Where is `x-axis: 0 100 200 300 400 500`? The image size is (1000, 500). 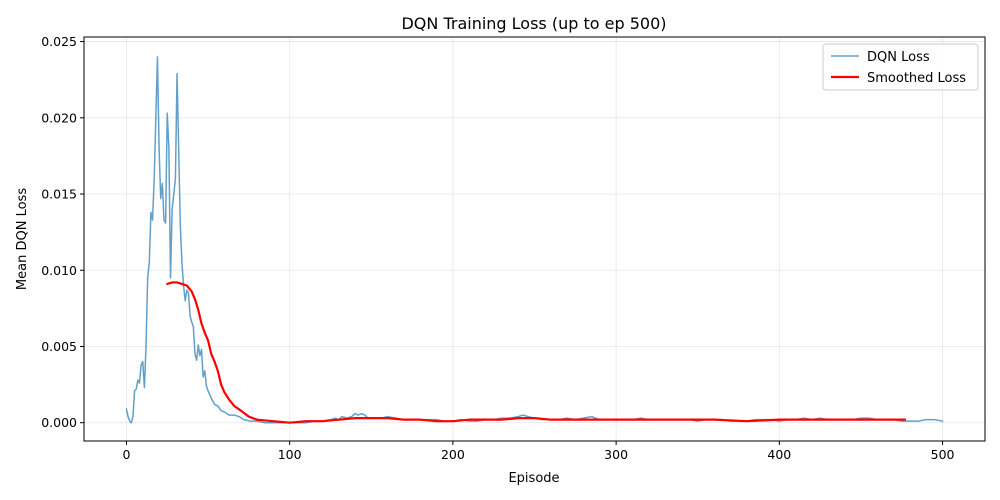
x-axis: 0 100 200 300 400 500 is located at coordinates (538, 451).